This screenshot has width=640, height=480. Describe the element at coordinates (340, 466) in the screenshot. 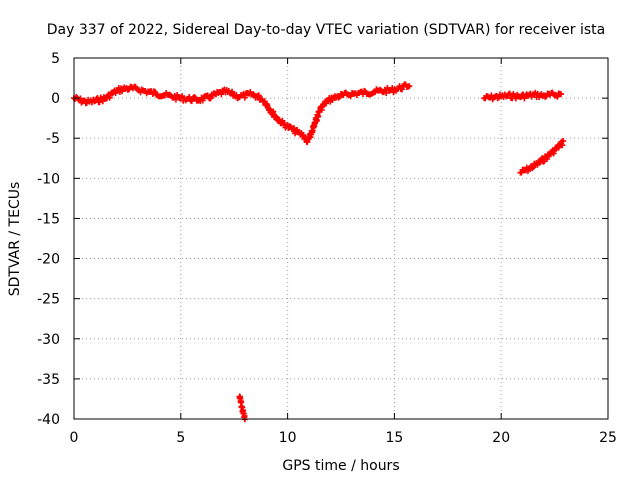

I see `x-axis-label: GPS time / hours` at that location.